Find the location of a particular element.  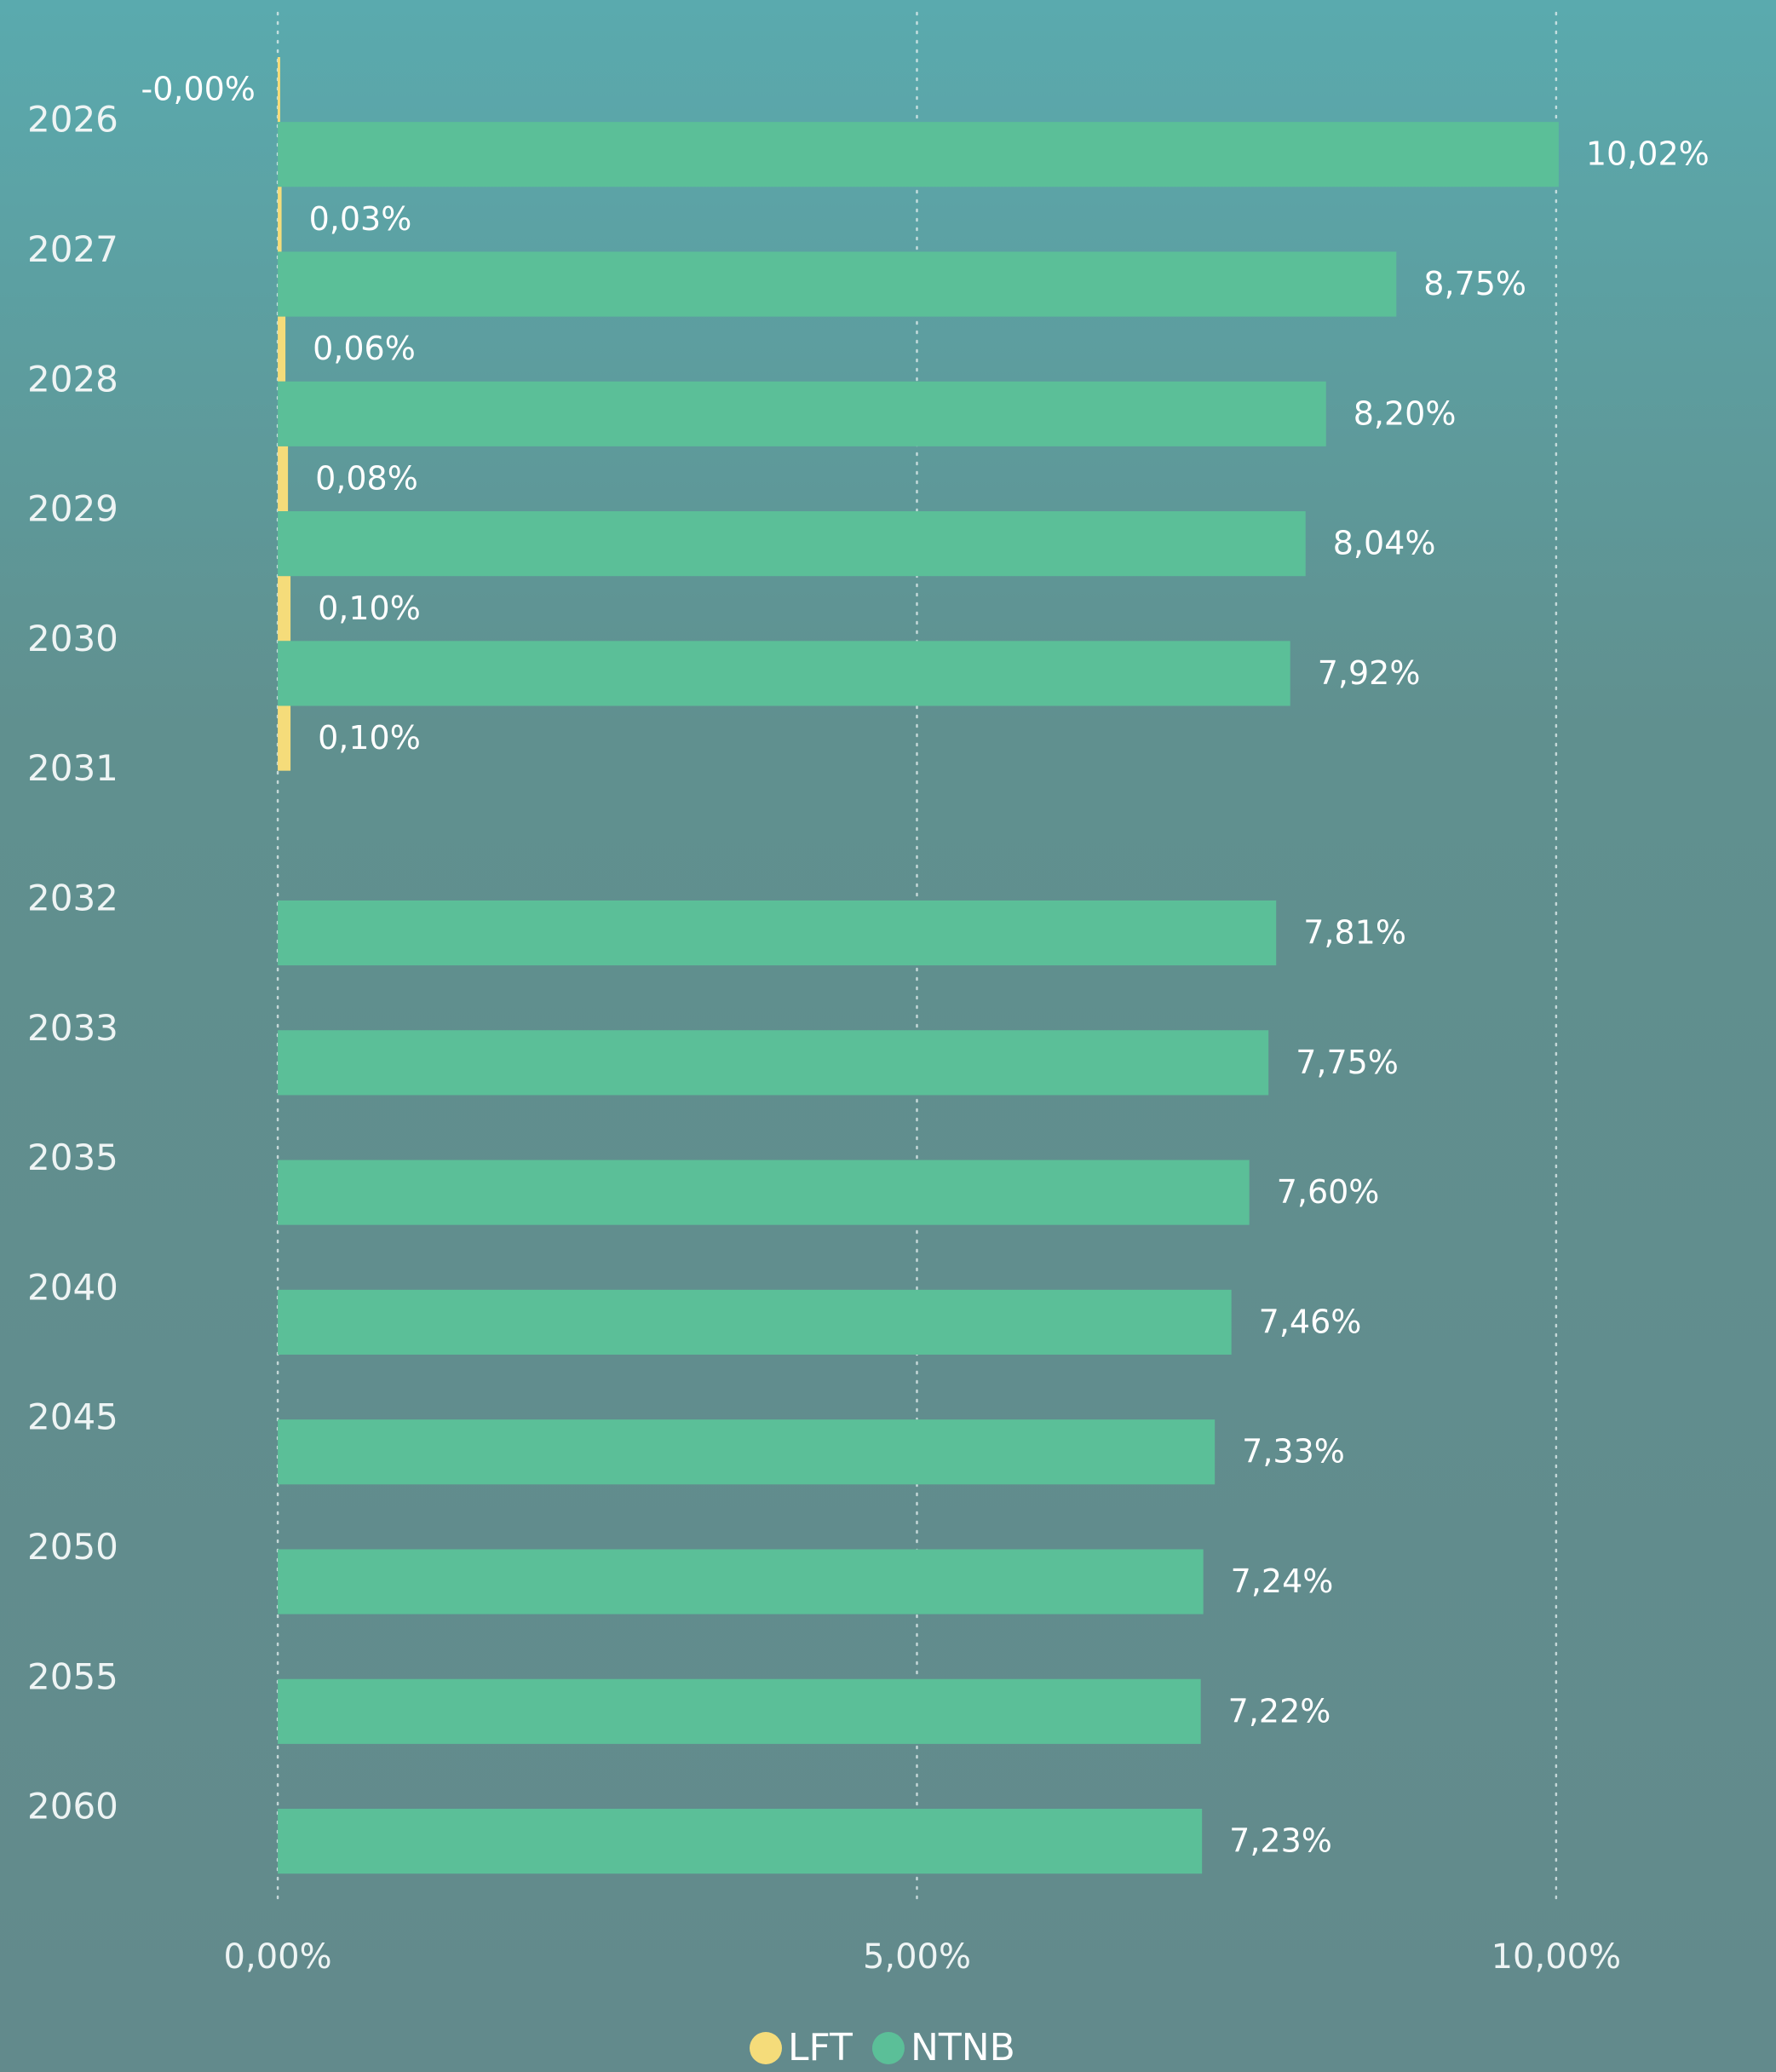

category-label: 2035 is located at coordinates (72, 1158).